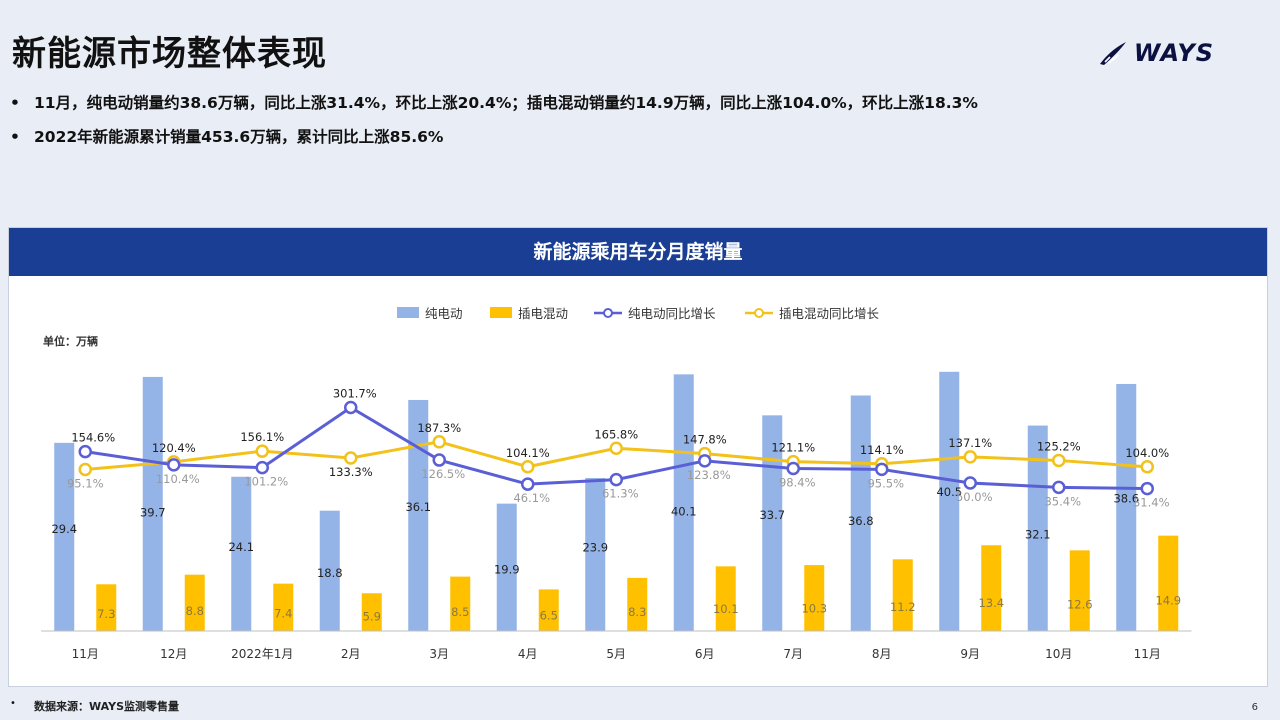 Image resolution: width=1280 pixels, height=720 pixels. What do you see at coordinates (351, 654) in the screenshot?
I see `x-tick-label: 2月` at bounding box center [351, 654].